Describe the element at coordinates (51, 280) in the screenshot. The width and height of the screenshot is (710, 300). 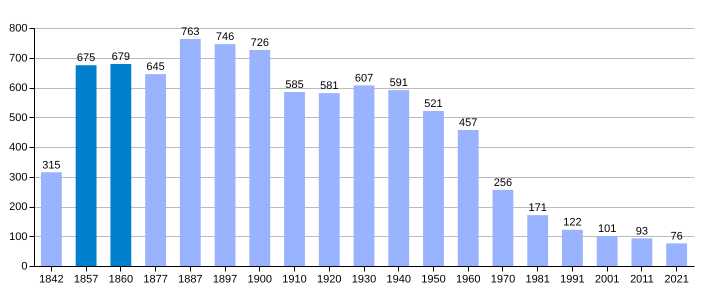
I see `x-tick-label: 1842` at that location.